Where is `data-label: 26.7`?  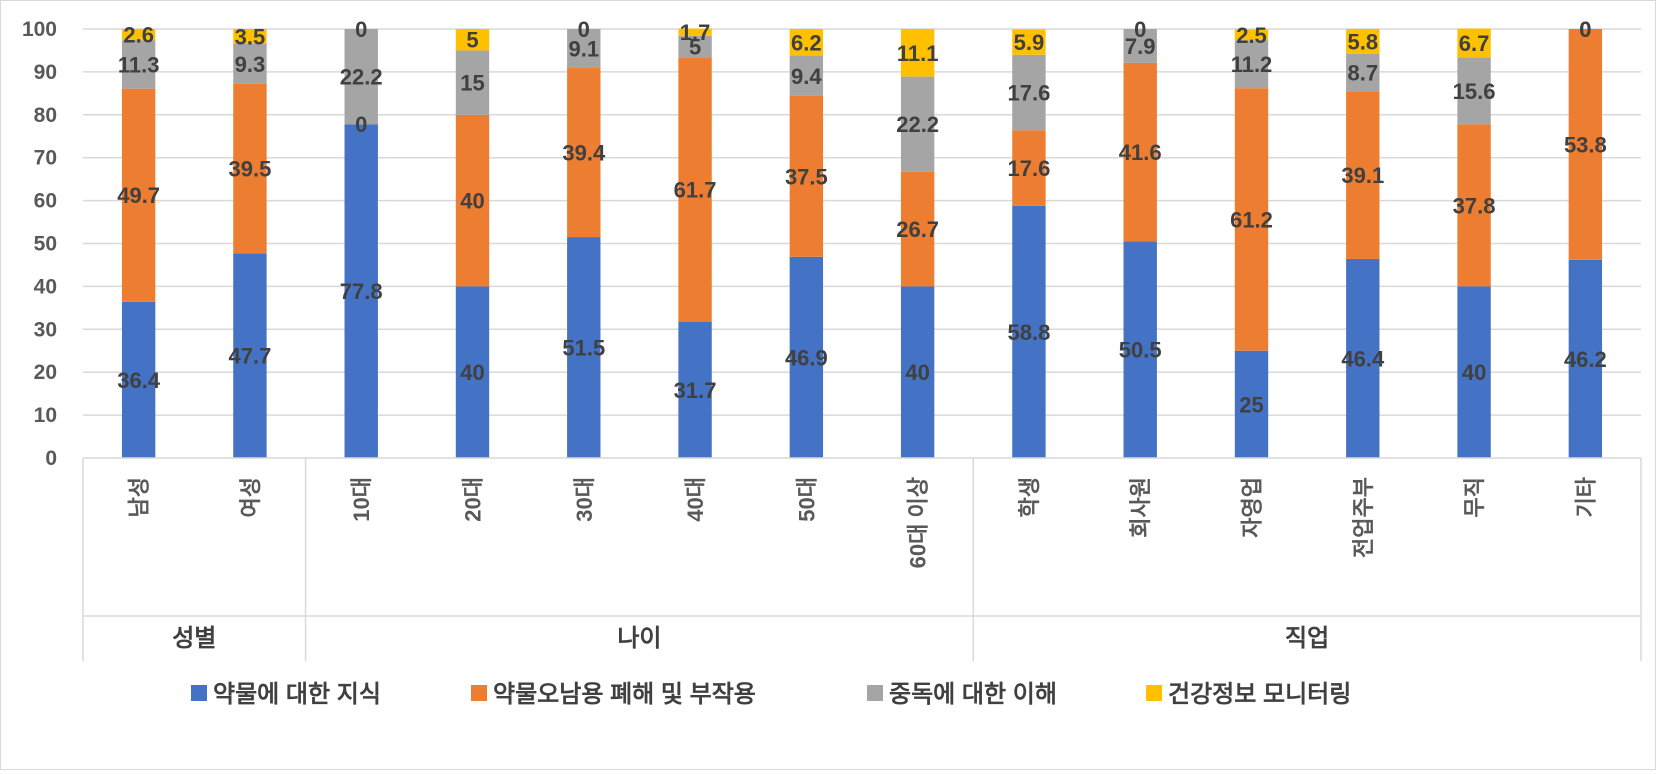 data-label: 26.7 is located at coordinates (917, 229).